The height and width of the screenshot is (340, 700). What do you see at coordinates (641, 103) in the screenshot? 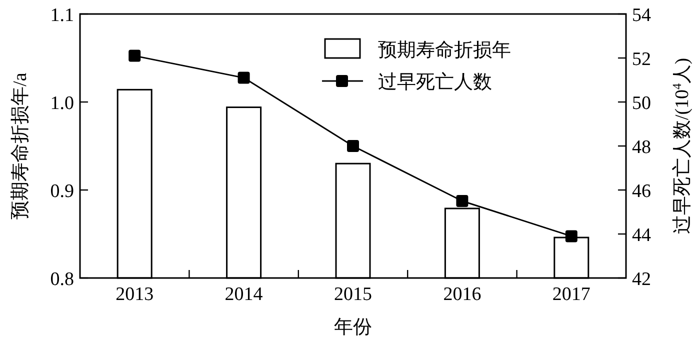
I see `y2-tick-label: 50` at bounding box center [641, 103].